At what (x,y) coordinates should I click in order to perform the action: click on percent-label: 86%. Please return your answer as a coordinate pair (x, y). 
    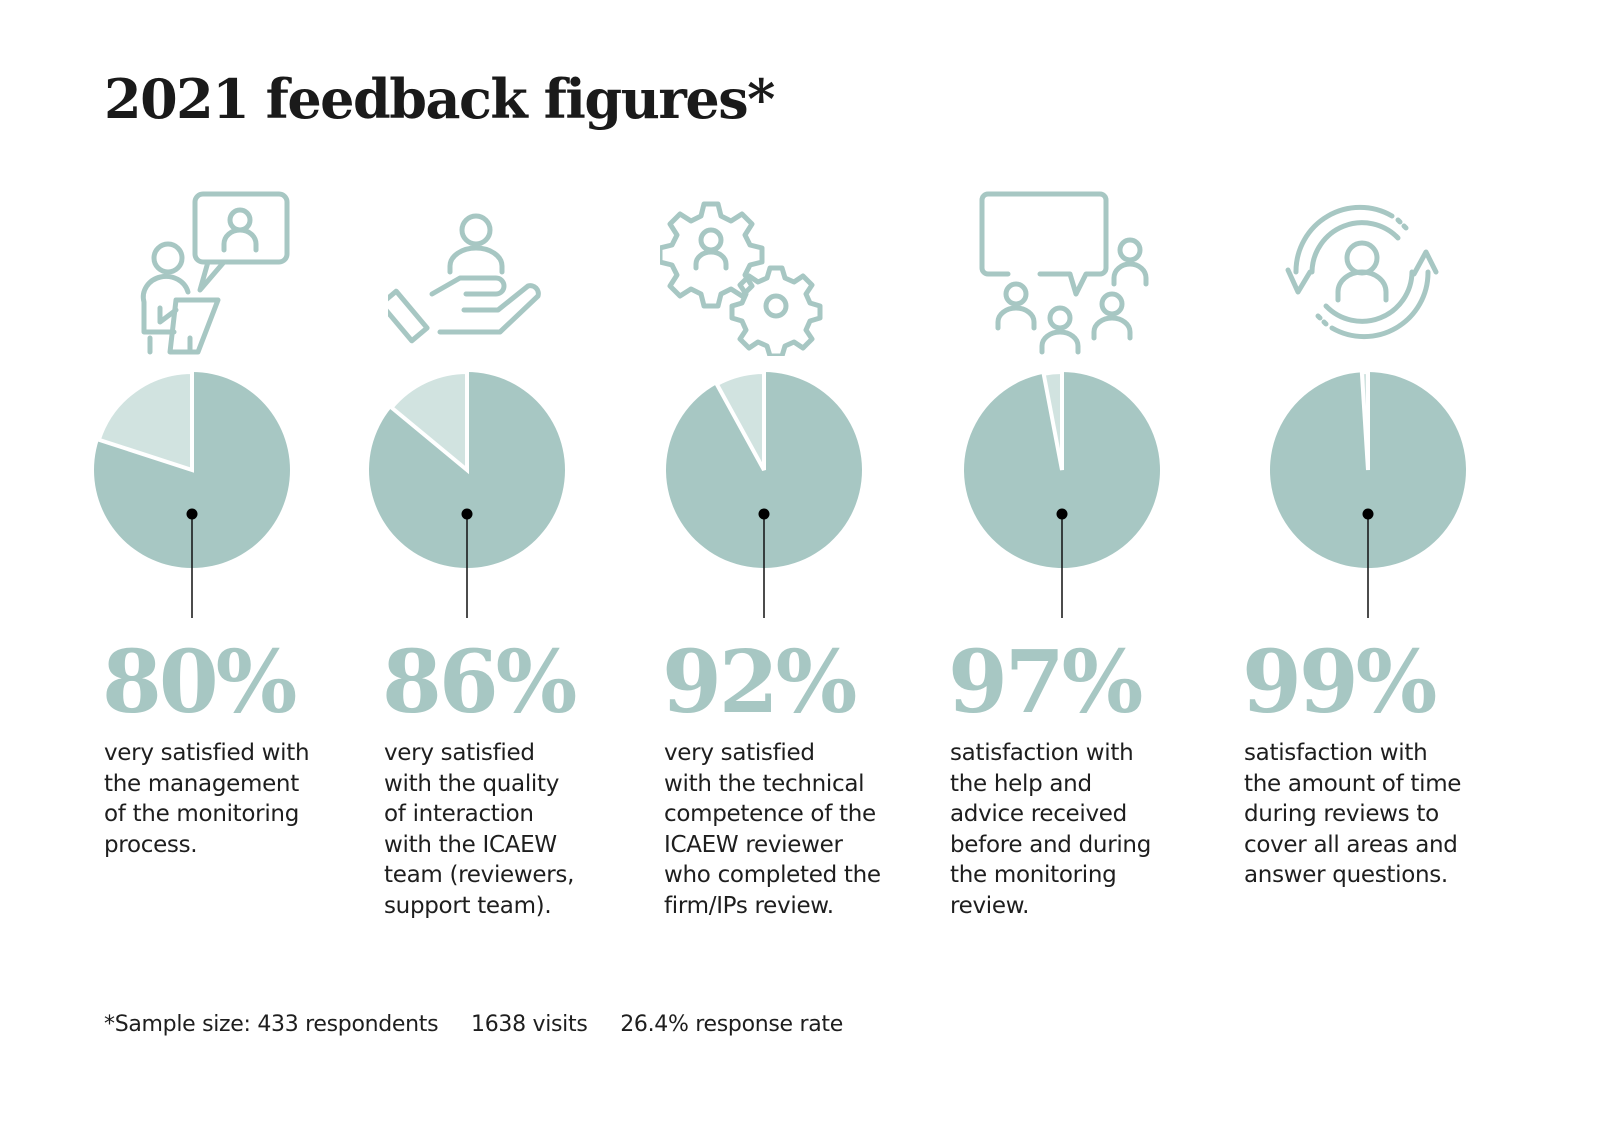
    Looking at the image, I should click on (479, 682).